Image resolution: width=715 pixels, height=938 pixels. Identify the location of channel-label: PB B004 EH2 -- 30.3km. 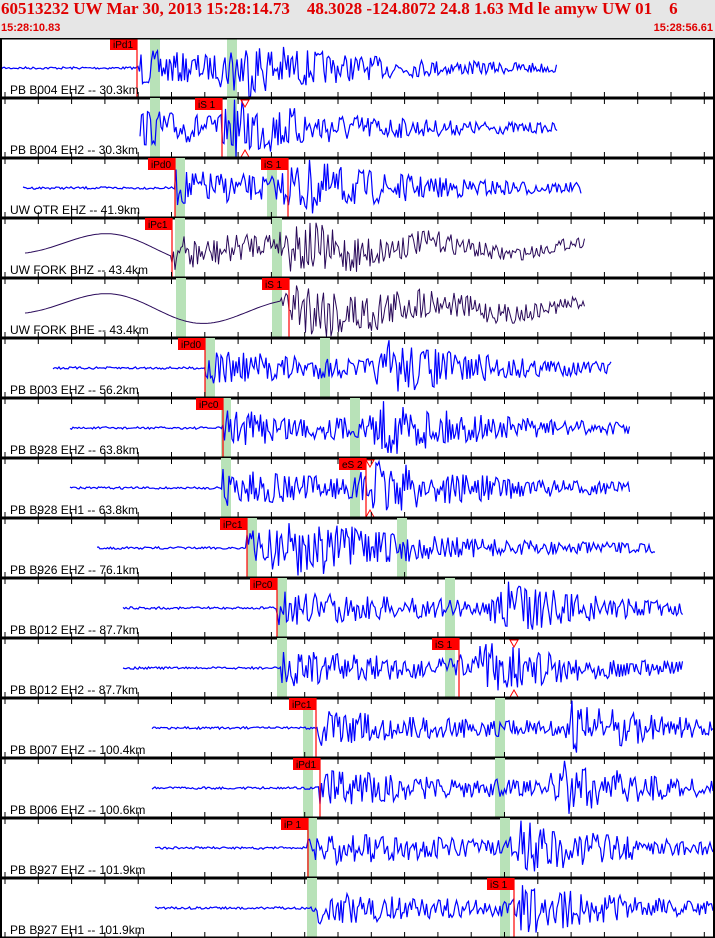
(74, 150).